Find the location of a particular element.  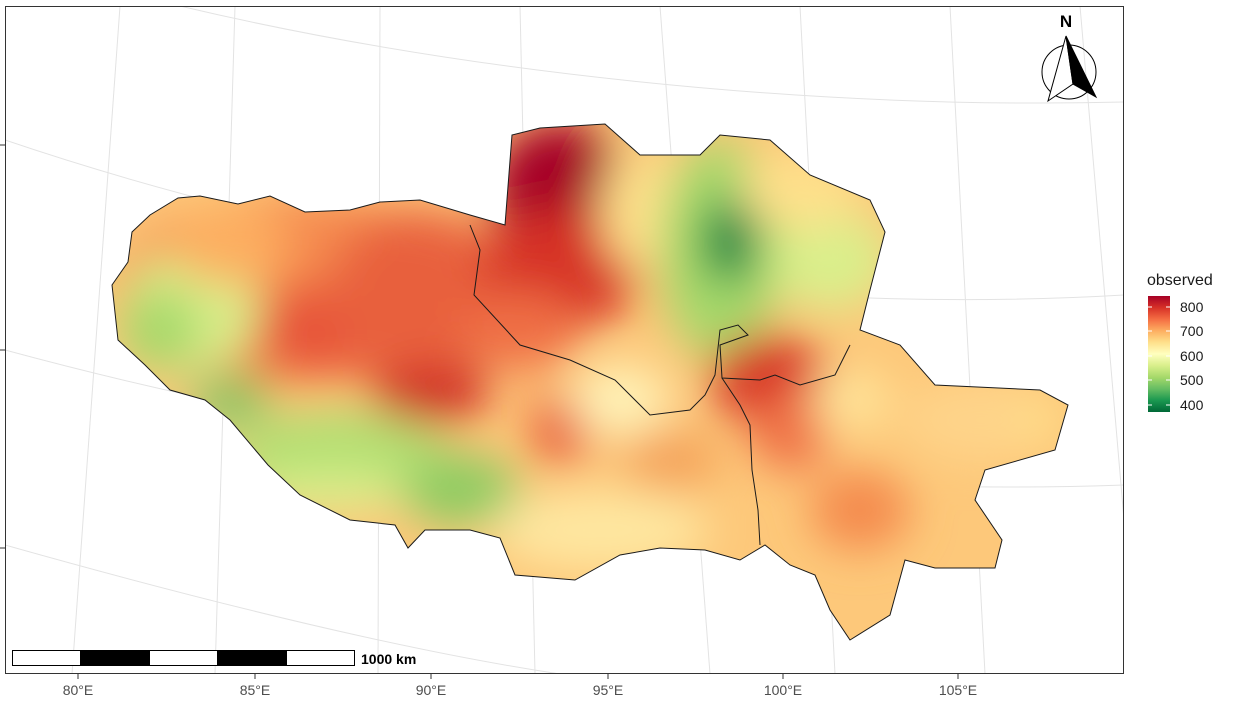

legend-tick-label: 600 is located at coordinates (1192, 356).